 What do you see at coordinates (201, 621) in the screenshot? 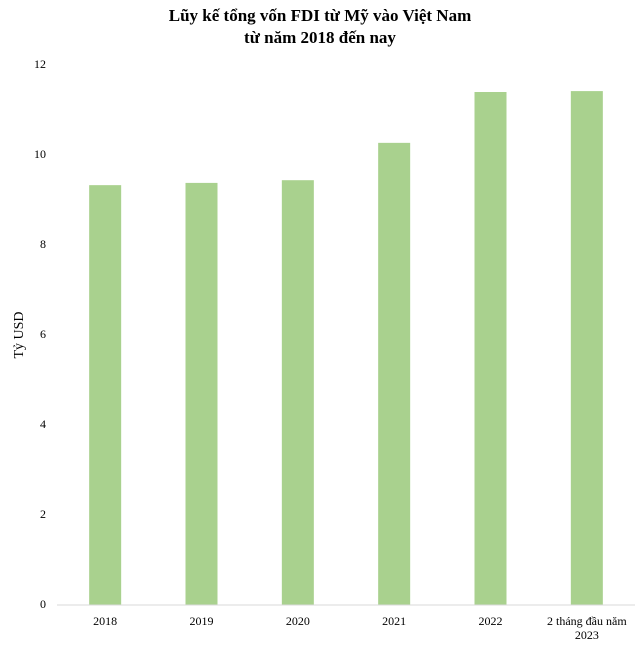
I see `x-tick-label: 2019` at bounding box center [201, 621].